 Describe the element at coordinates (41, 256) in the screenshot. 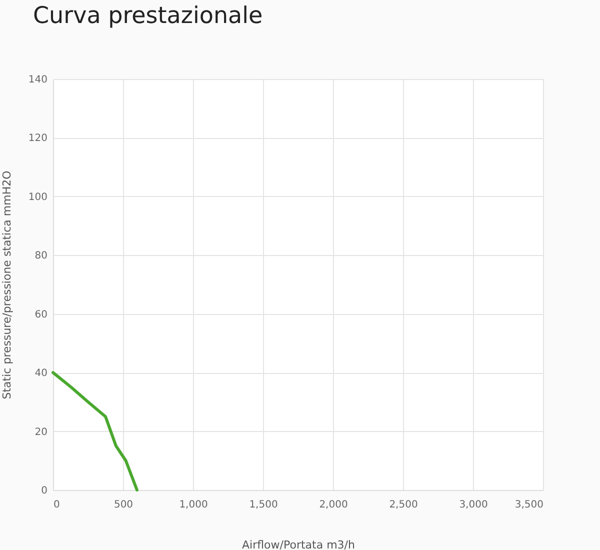

I see `y-tick-label: 80` at that location.